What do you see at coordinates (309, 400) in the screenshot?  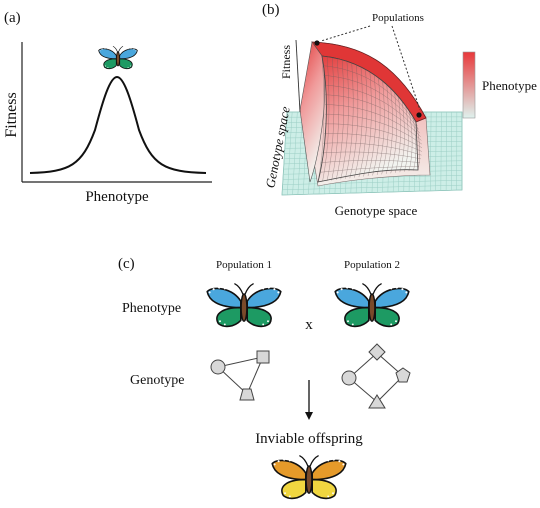 I see `down-arrow-icon` at bounding box center [309, 400].